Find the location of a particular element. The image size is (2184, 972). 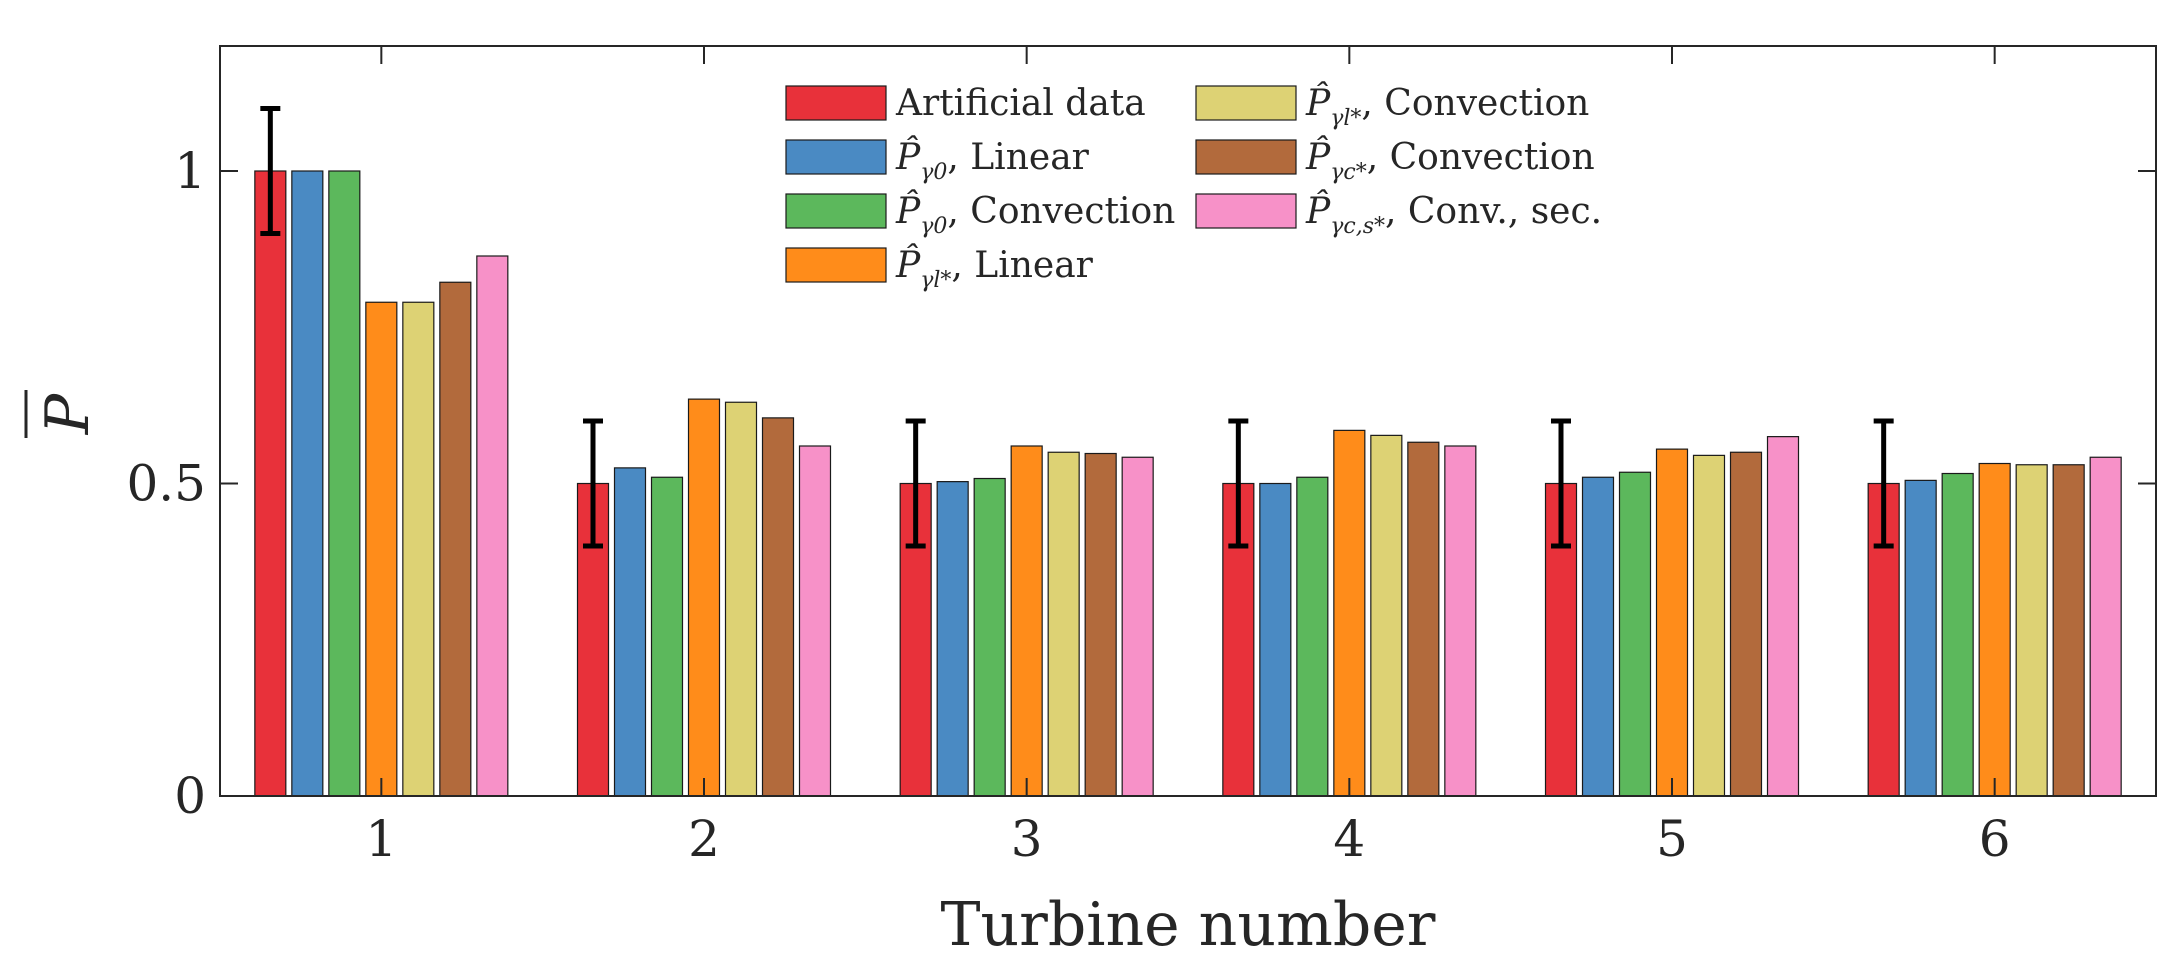

y-axis-label-group: P is located at coordinates (63, 414).